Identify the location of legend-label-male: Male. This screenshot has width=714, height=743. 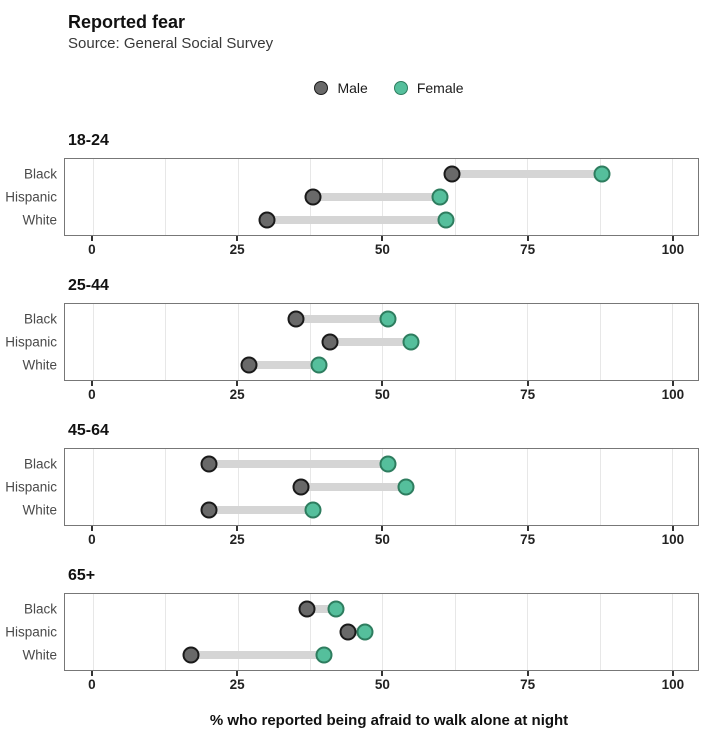
(352, 88).